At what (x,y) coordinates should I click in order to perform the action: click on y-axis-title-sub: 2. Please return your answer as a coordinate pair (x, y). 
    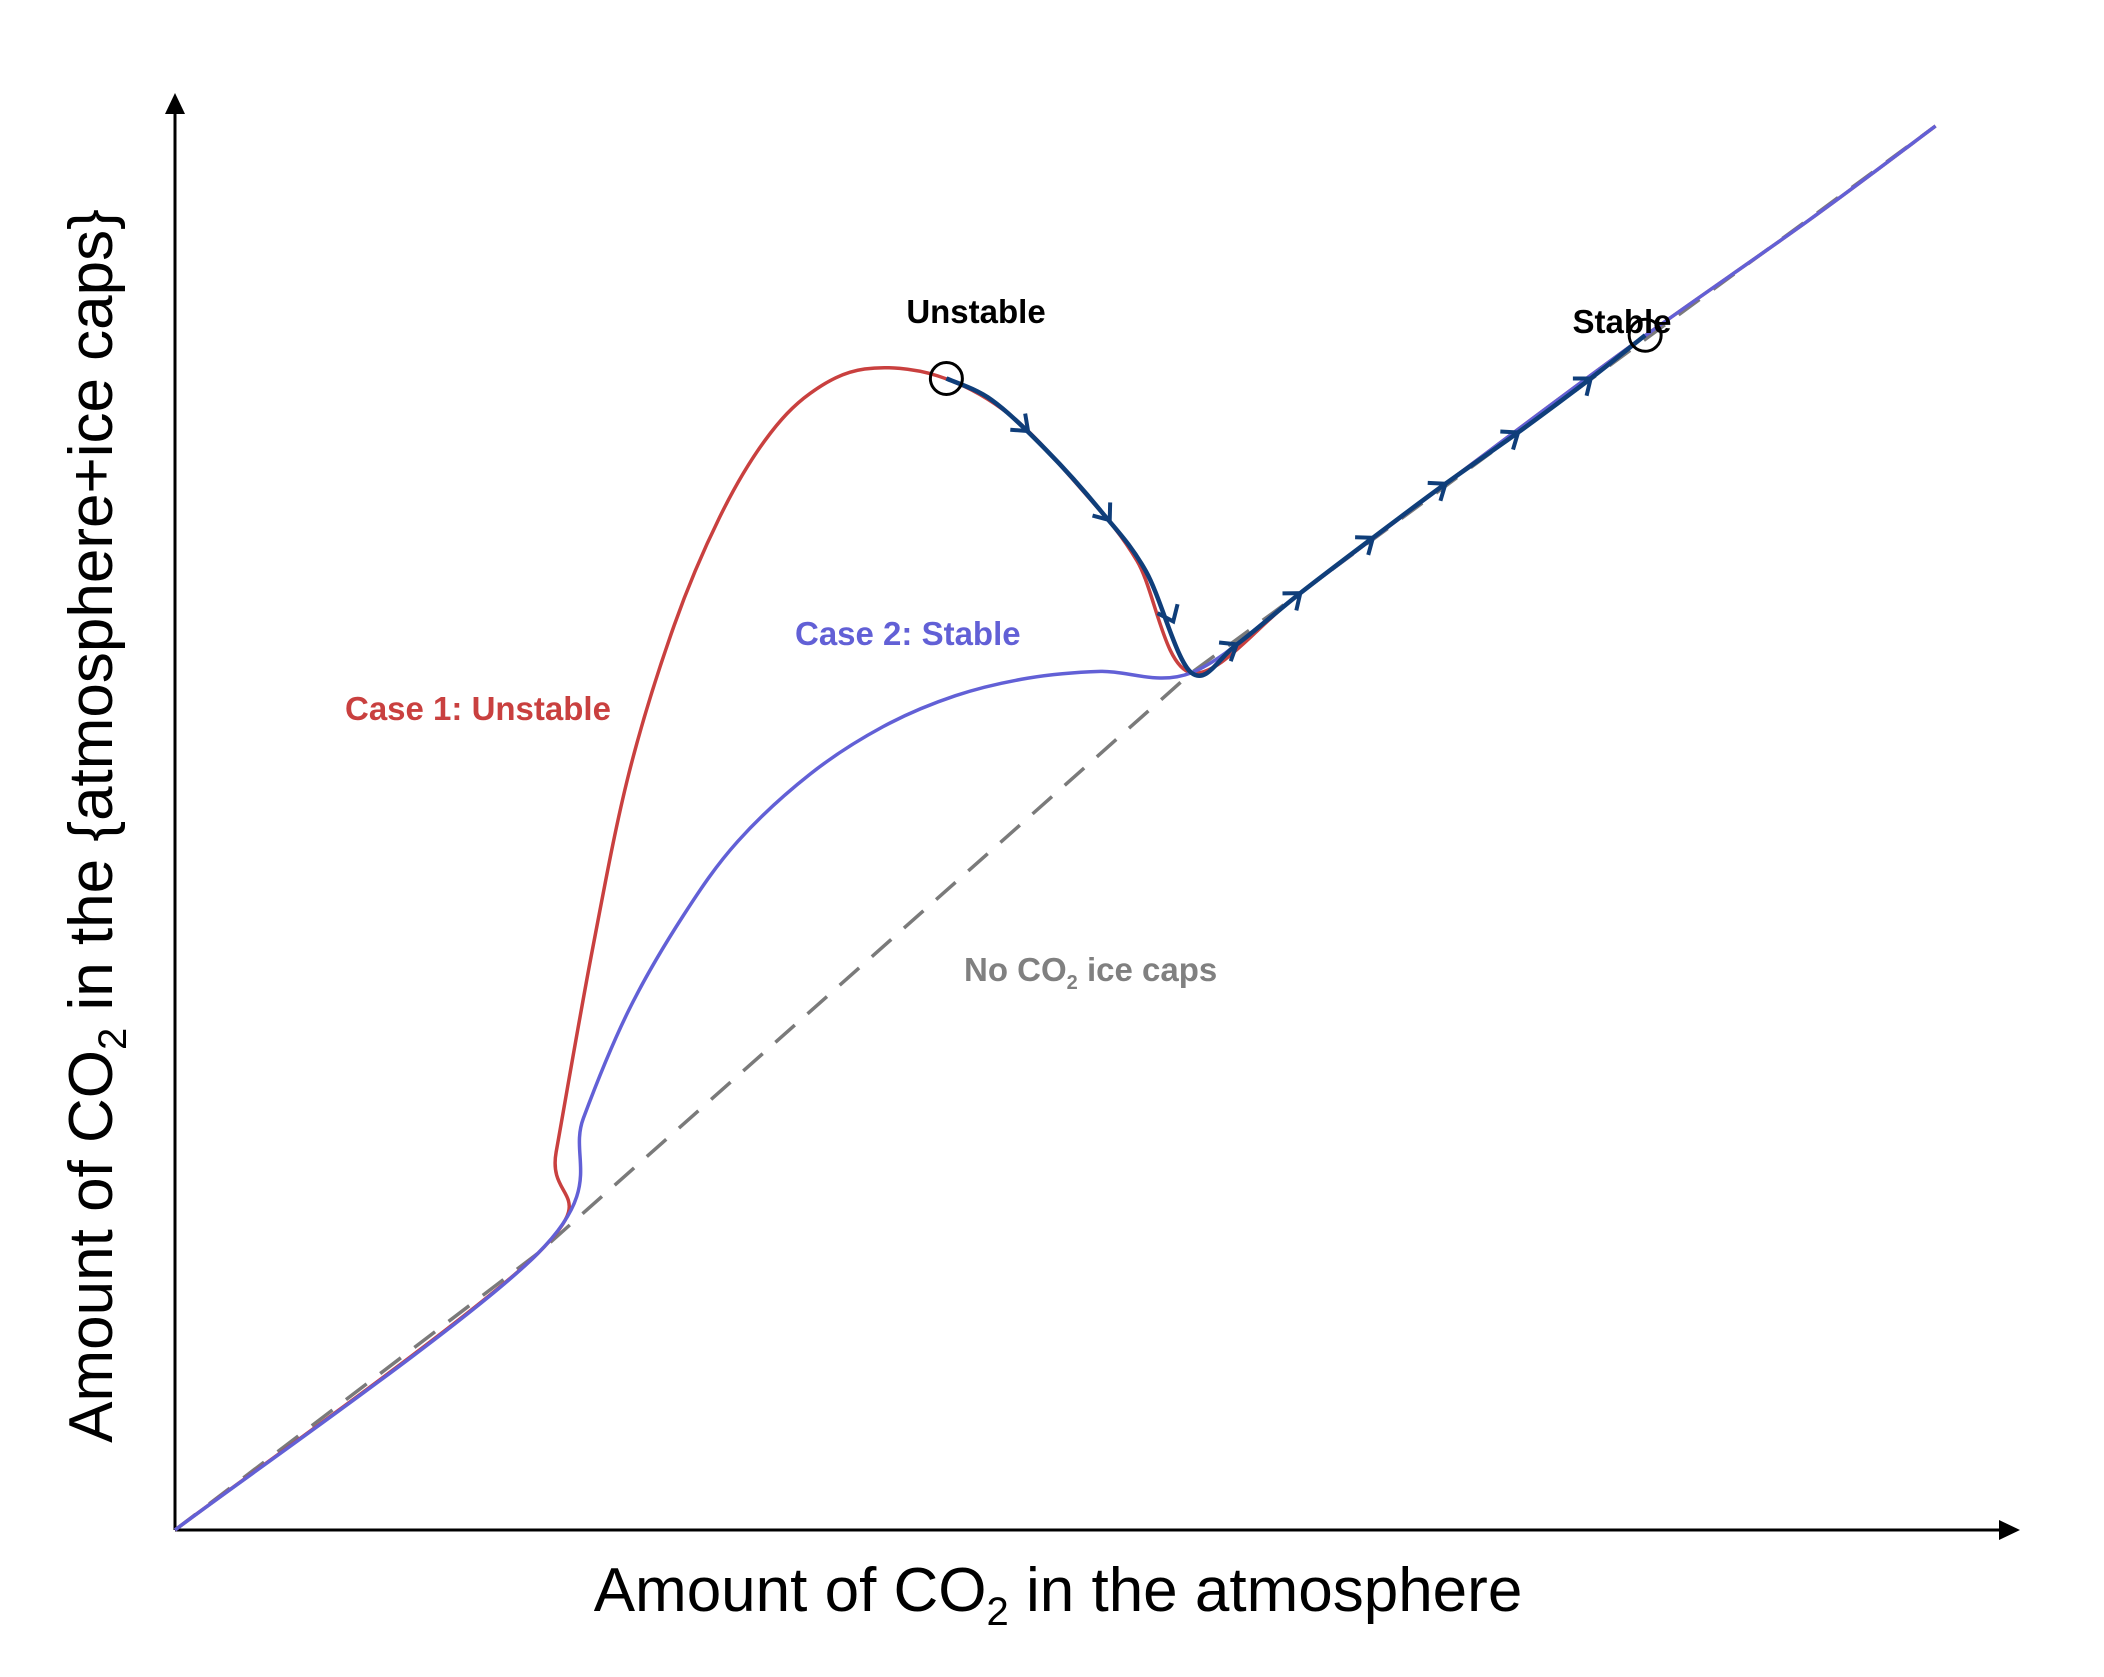
    Looking at the image, I should click on (113, 1039).